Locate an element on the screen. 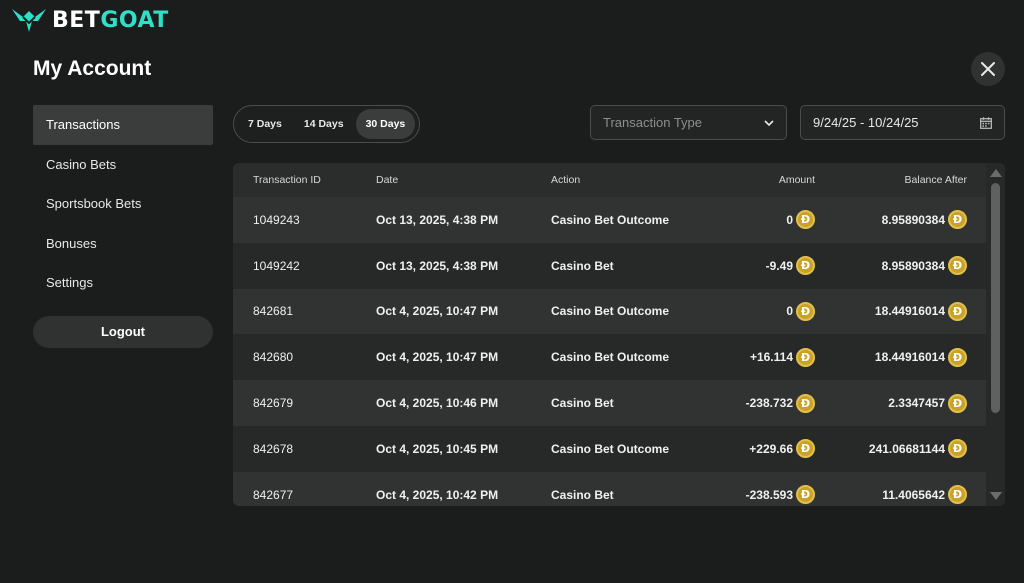  day-range-toggle: 7 Days 14 Days 30 Days is located at coordinates (327, 124).